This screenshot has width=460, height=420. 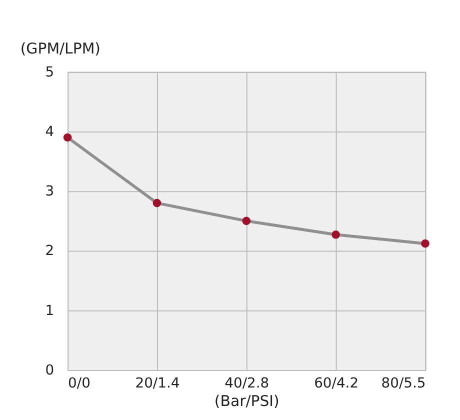 I want to click on x-tick-label: 40/2.8, so click(x=247, y=383).